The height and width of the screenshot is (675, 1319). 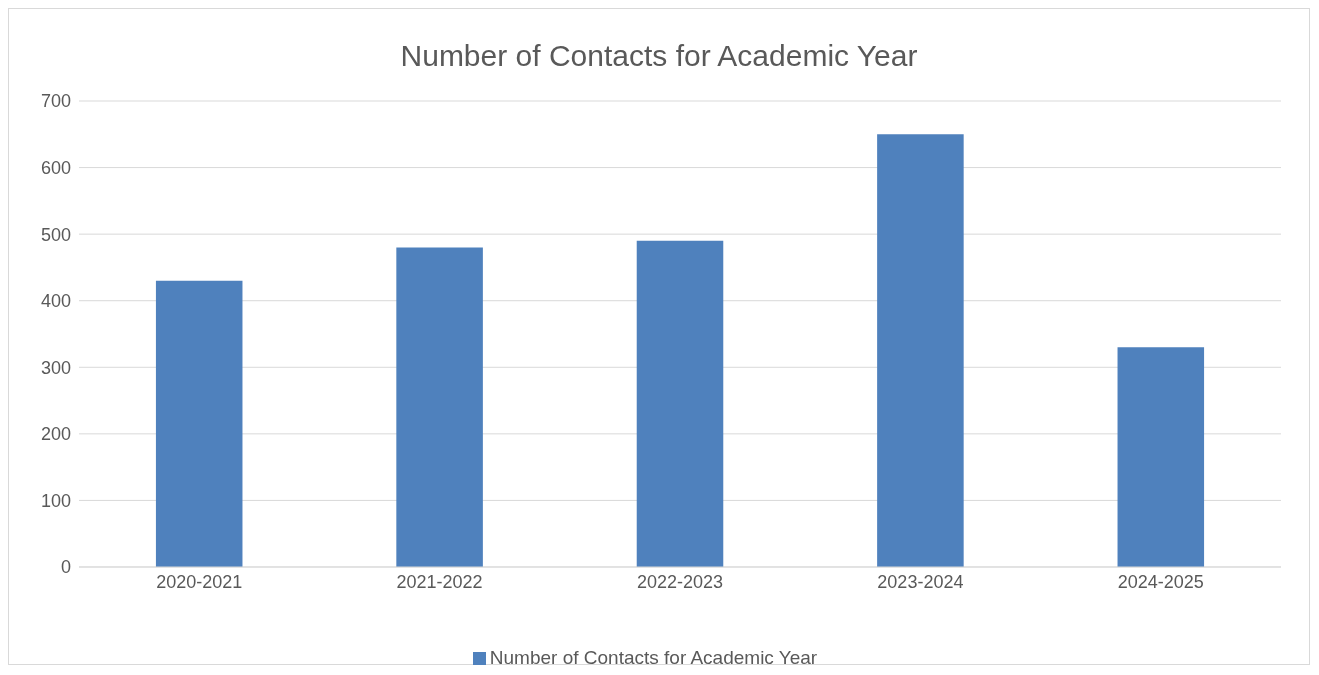 What do you see at coordinates (199, 581) in the screenshot?
I see `x-tick-label: 2020-2021` at bounding box center [199, 581].